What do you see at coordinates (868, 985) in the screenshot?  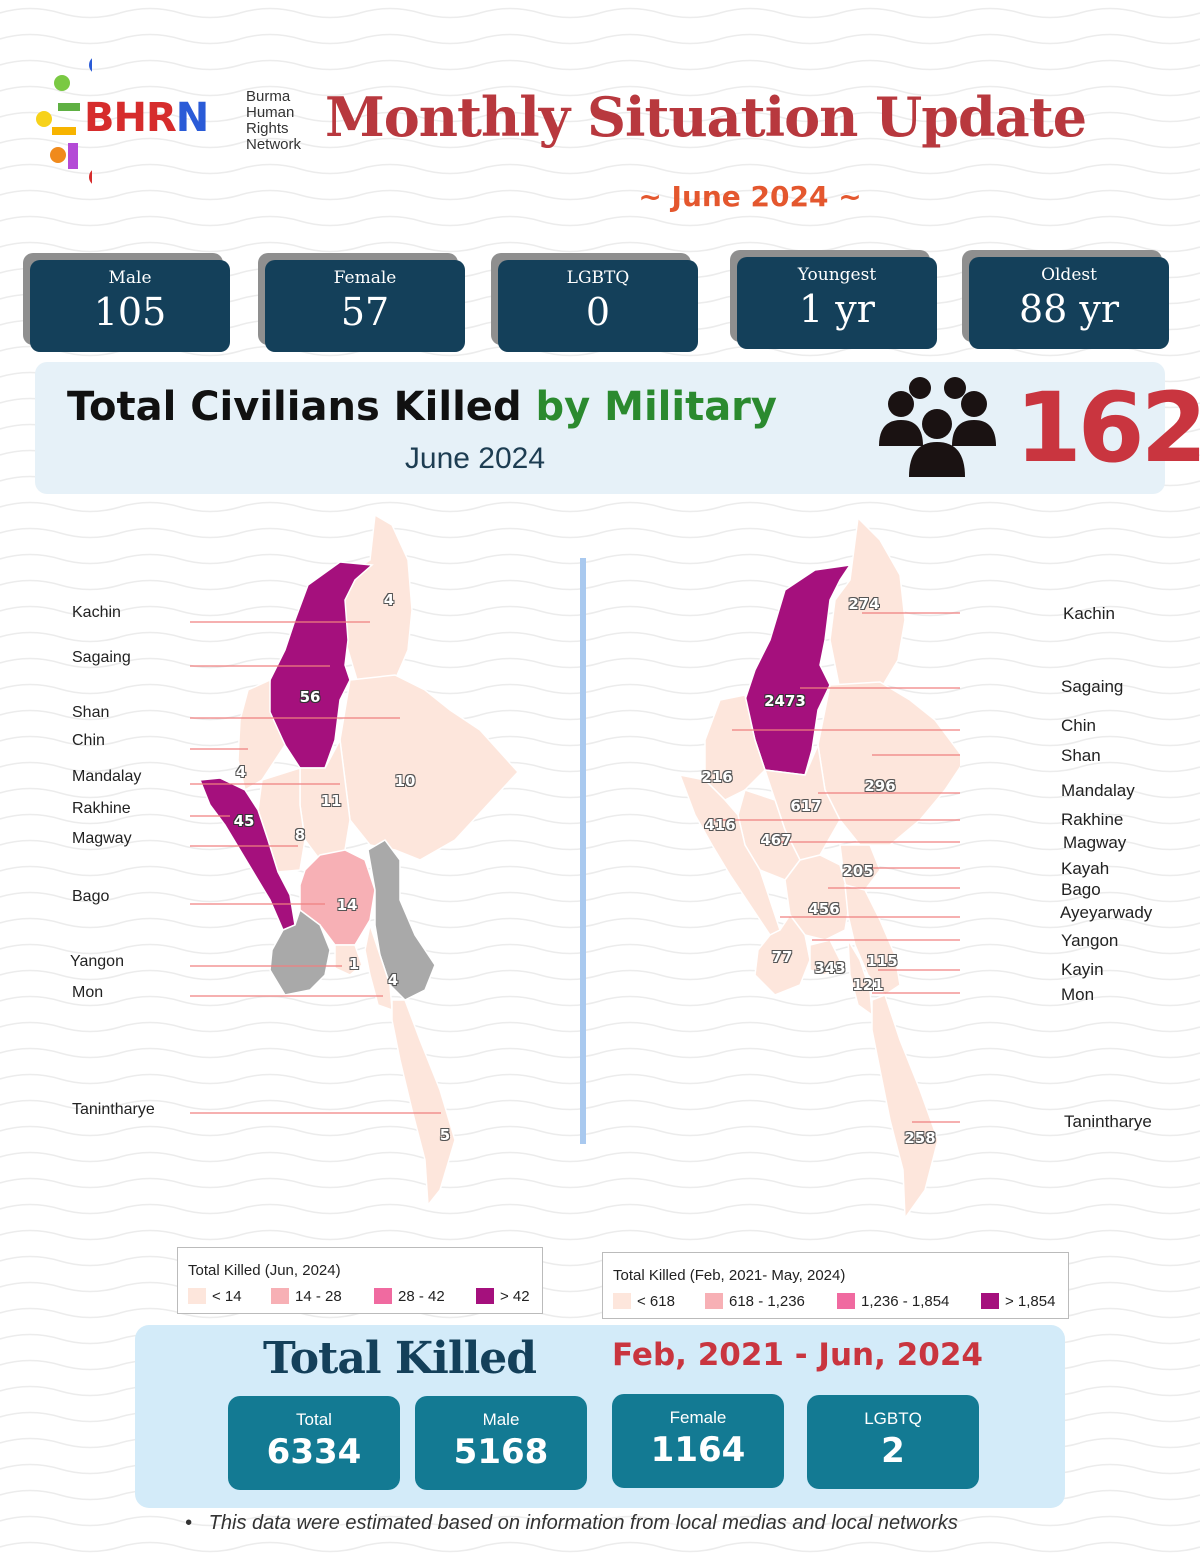 I see `map-cum-value-mon: 121` at bounding box center [868, 985].